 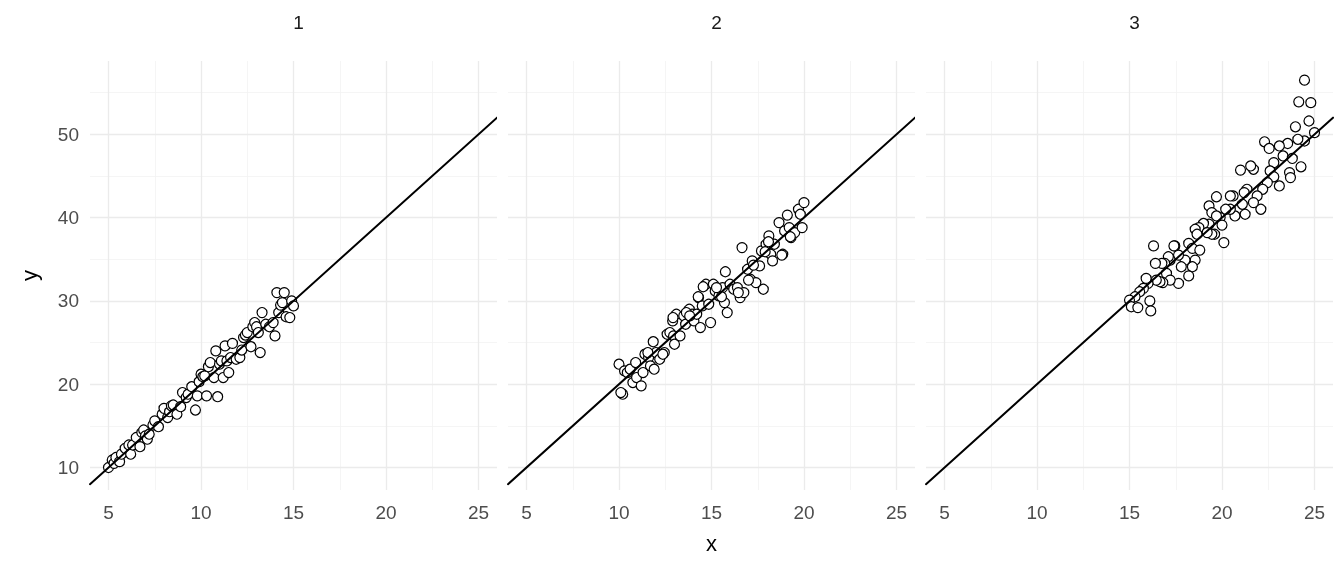 What do you see at coordinates (68, 301) in the screenshot?
I see `y-tick-label: 30` at bounding box center [68, 301].